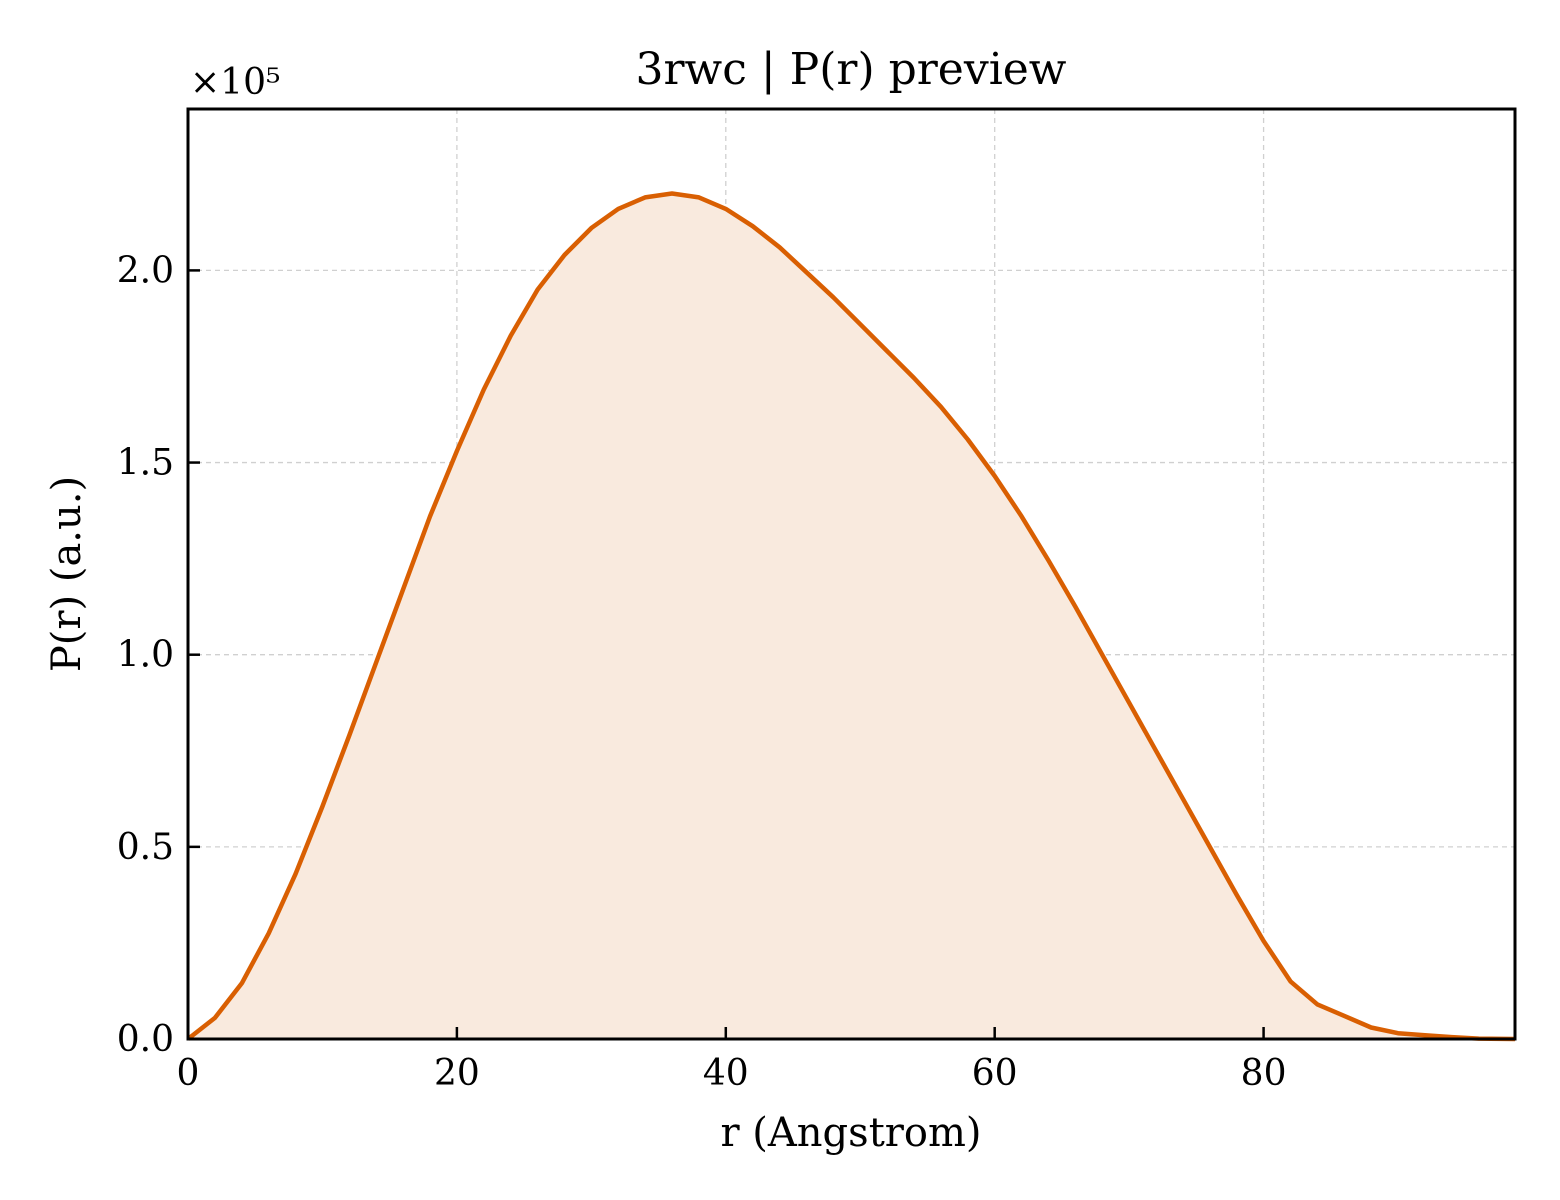  Describe the element at coordinates (995, 1073) in the screenshot. I see `x-tick-label: 60` at that location.